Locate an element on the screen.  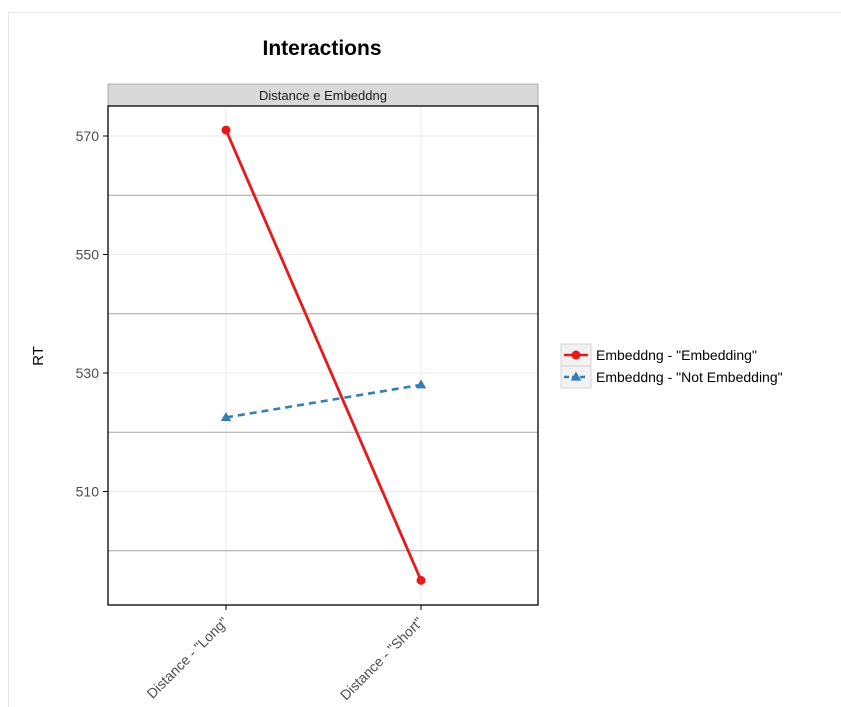
legend-label: Embeddng - "Embedding" is located at coordinates (676, 355).